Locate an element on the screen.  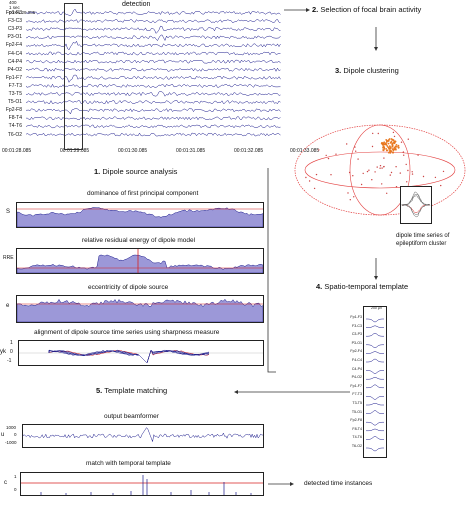
align-plot is located at coordinates (141, 353).